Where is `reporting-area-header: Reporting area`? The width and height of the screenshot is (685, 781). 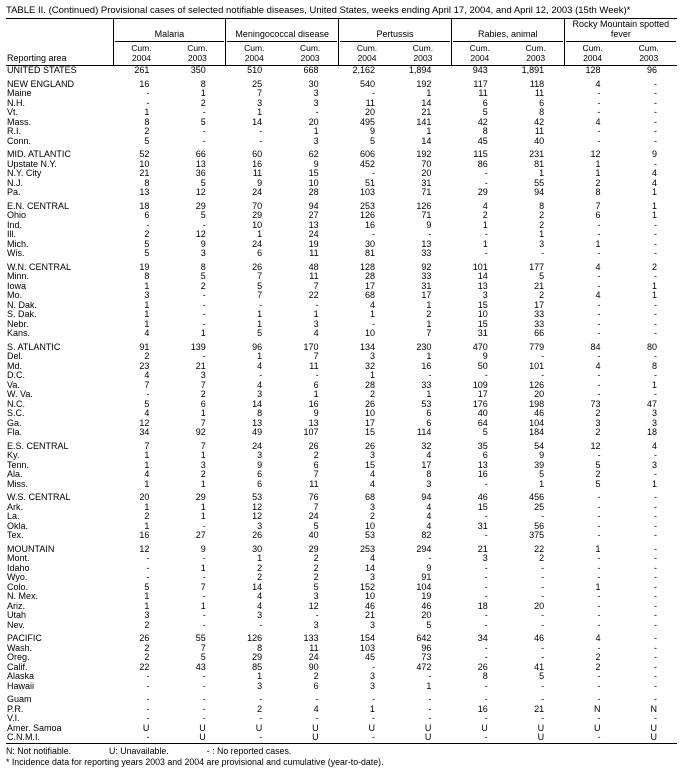
reporting-area-header: Reporting area is located at coordinates (59, 42).